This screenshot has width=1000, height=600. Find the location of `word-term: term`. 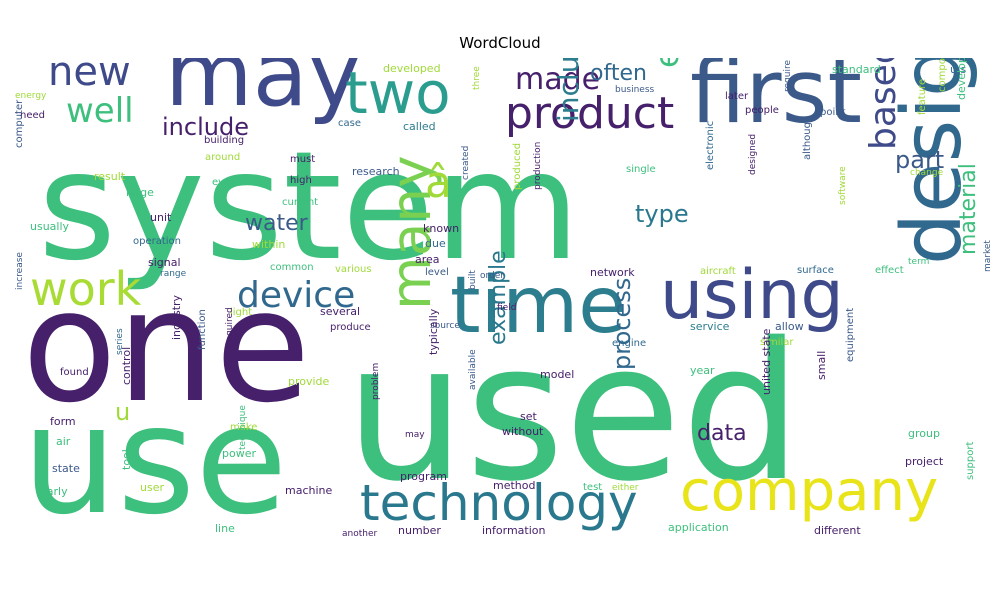

word-term: term is located at coordinates (918, 262).